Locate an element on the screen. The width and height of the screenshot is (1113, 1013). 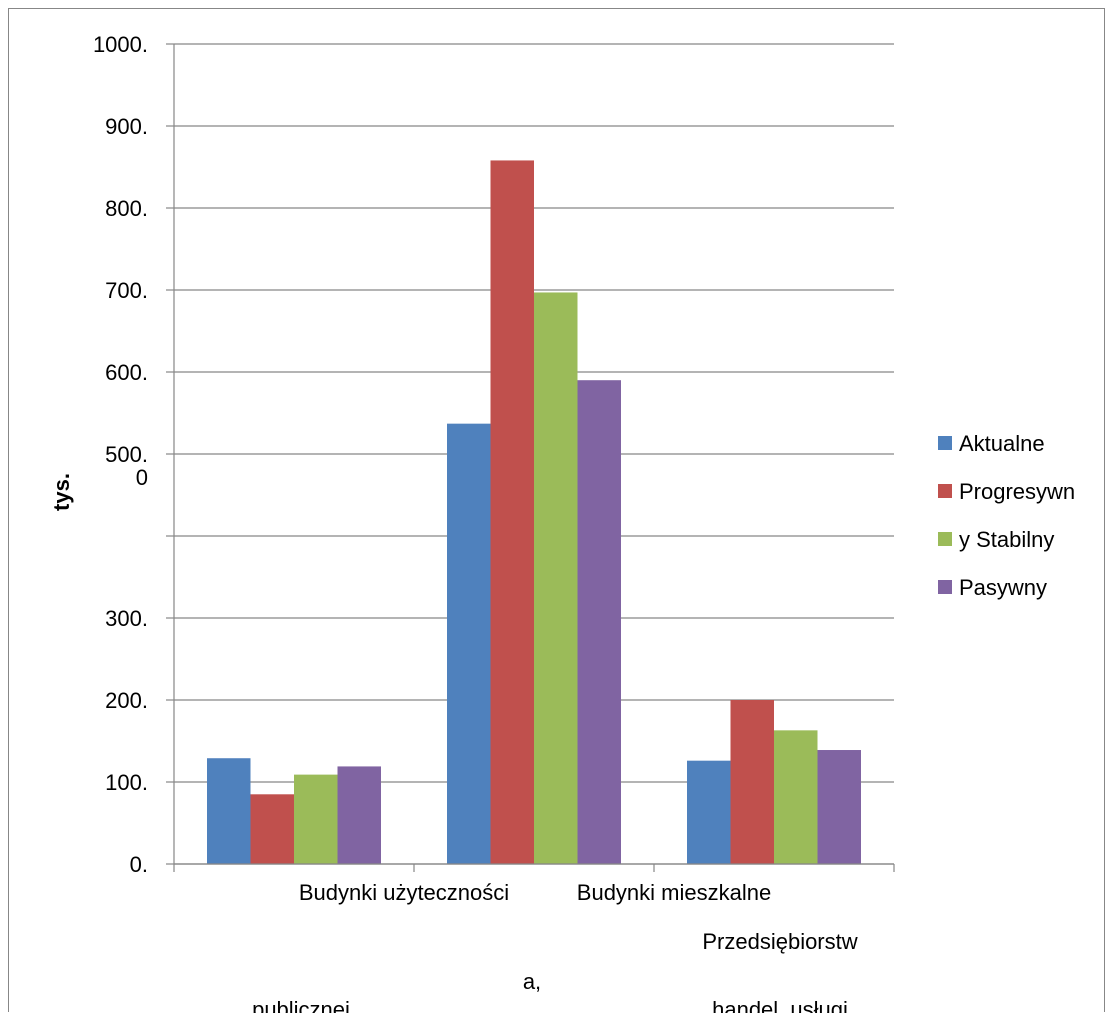
y-tick-label: 0 is located at coordinates (142, 477).